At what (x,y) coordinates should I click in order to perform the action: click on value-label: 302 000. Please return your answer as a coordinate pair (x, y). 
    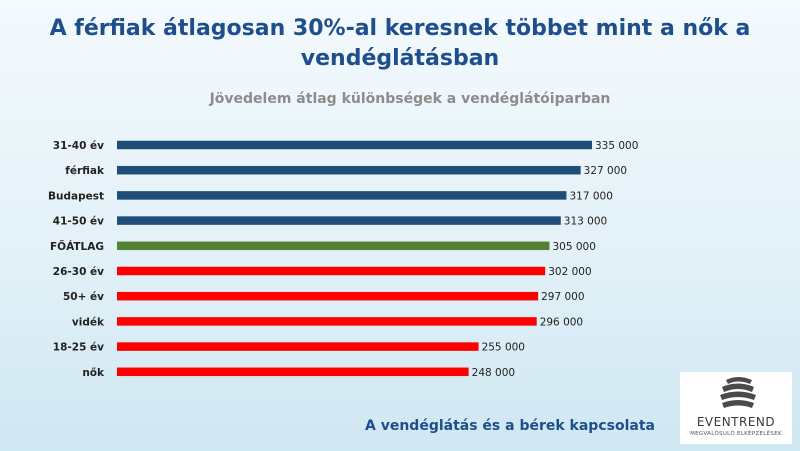
    Looking at the image, I should click on (569, 272).